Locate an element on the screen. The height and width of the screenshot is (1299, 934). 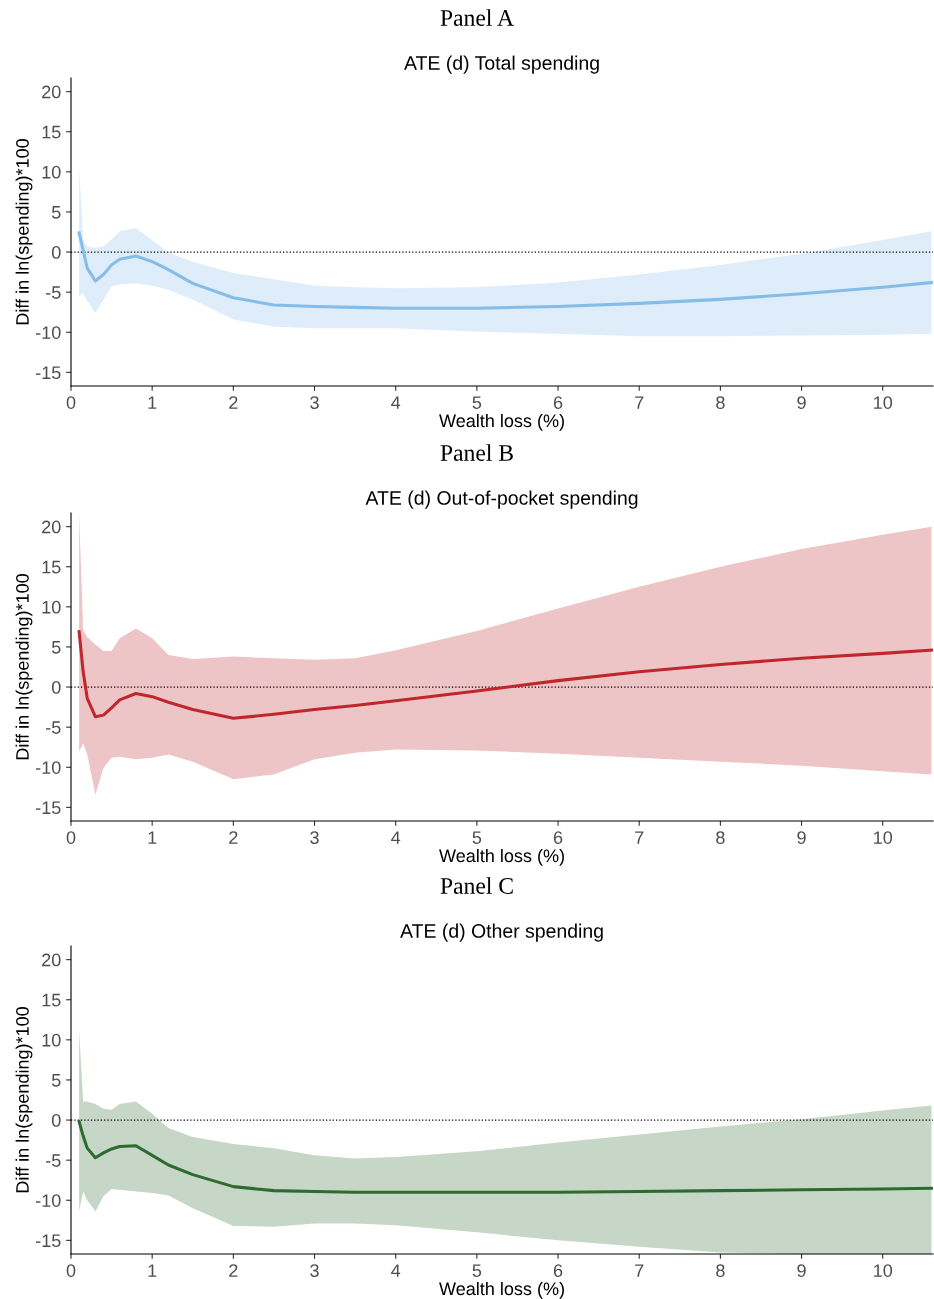
chart-title: Panel B is located at coordinates (476, 452).